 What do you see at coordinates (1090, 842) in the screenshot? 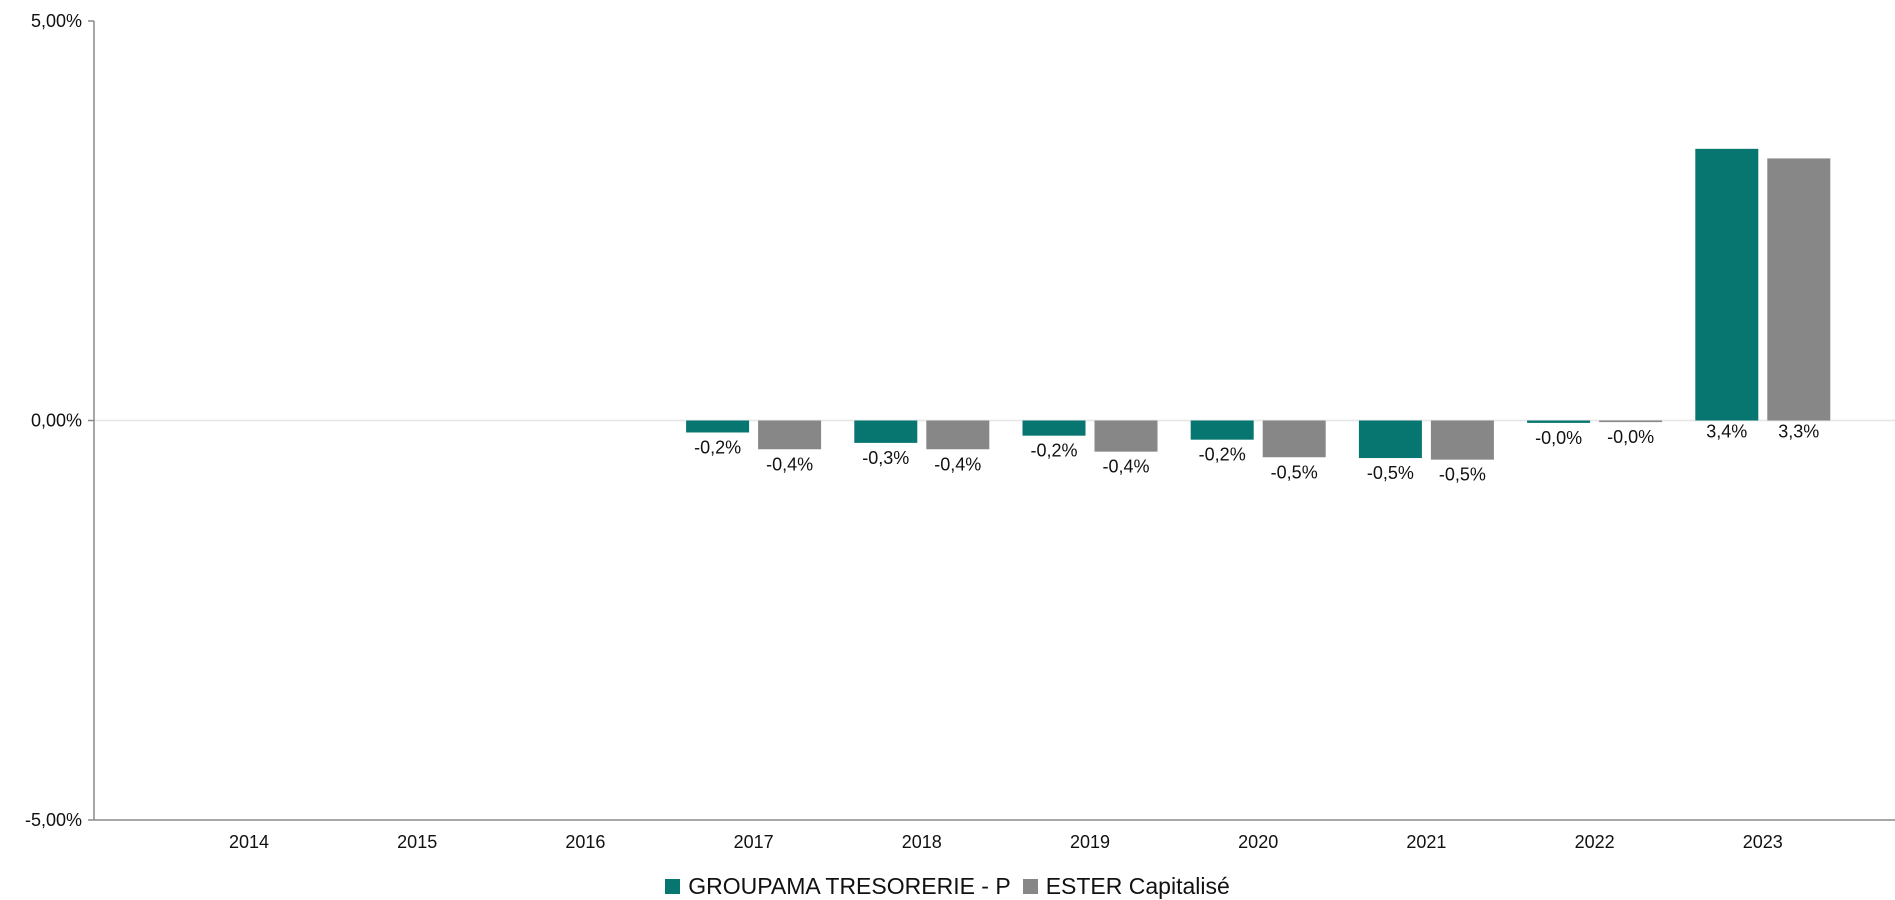
I see `x-tick-label: 2019` at bounding box center [1090, 842].